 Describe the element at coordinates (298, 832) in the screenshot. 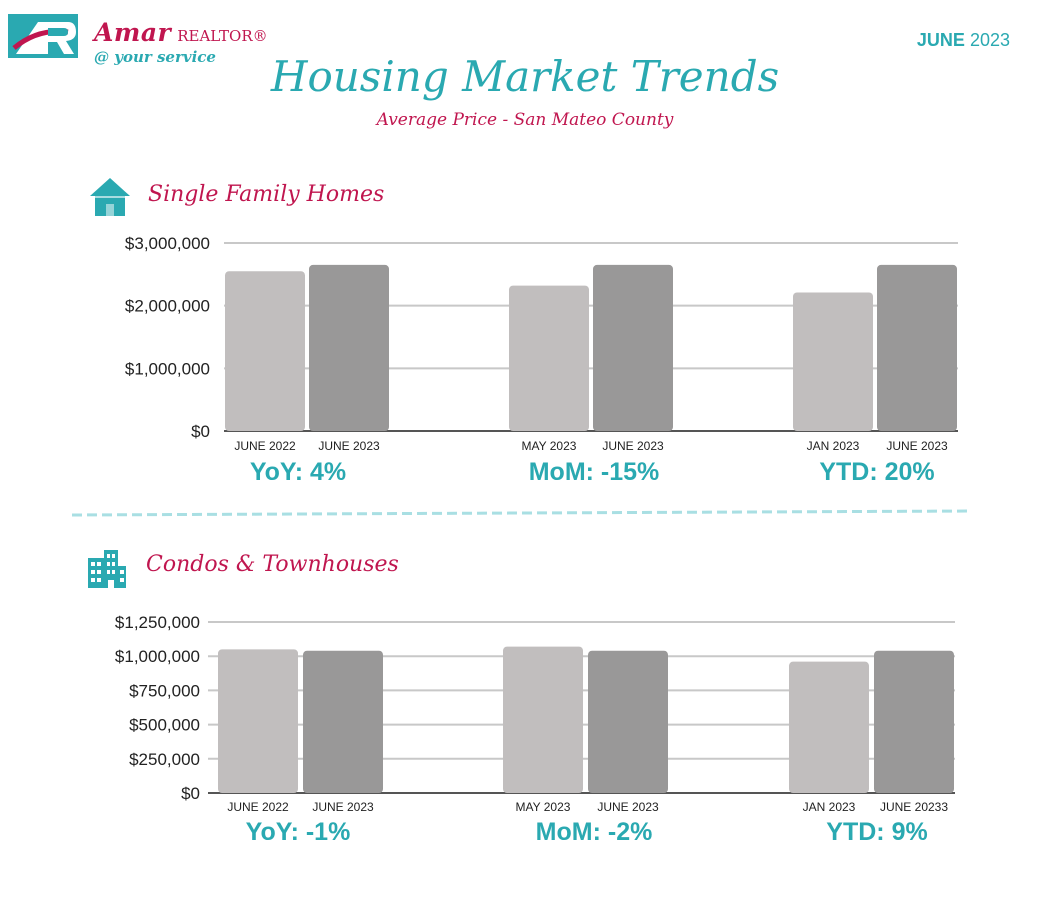

I see `stat-condos-yoy: YoY: -1%` at that location.